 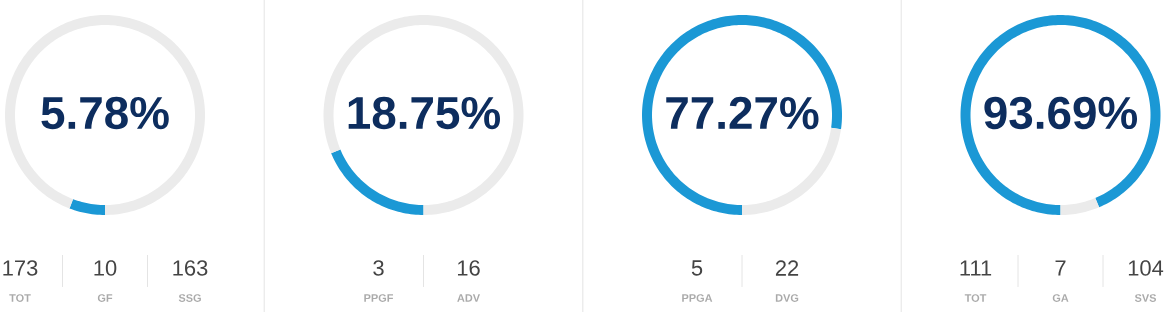 I want to click on text: 7, so click(x=1060, y=268).